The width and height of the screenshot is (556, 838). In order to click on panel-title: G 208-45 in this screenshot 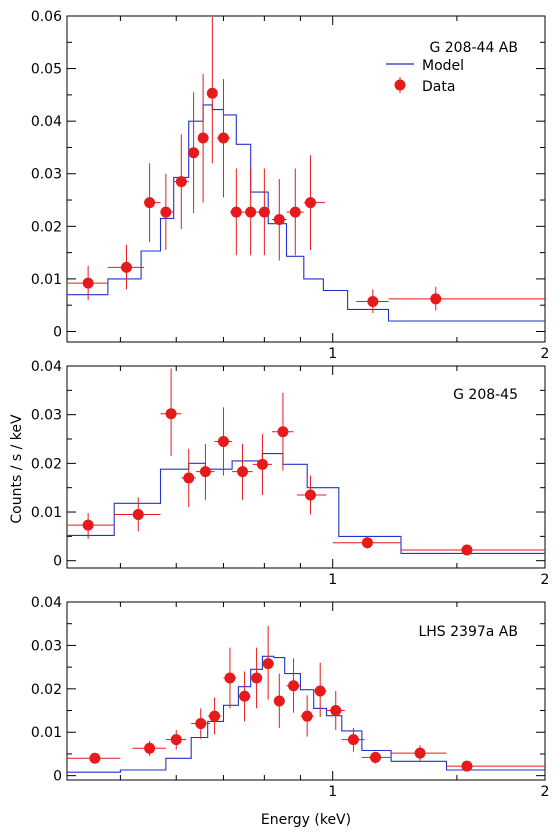, I will do `click(485, 395)`.